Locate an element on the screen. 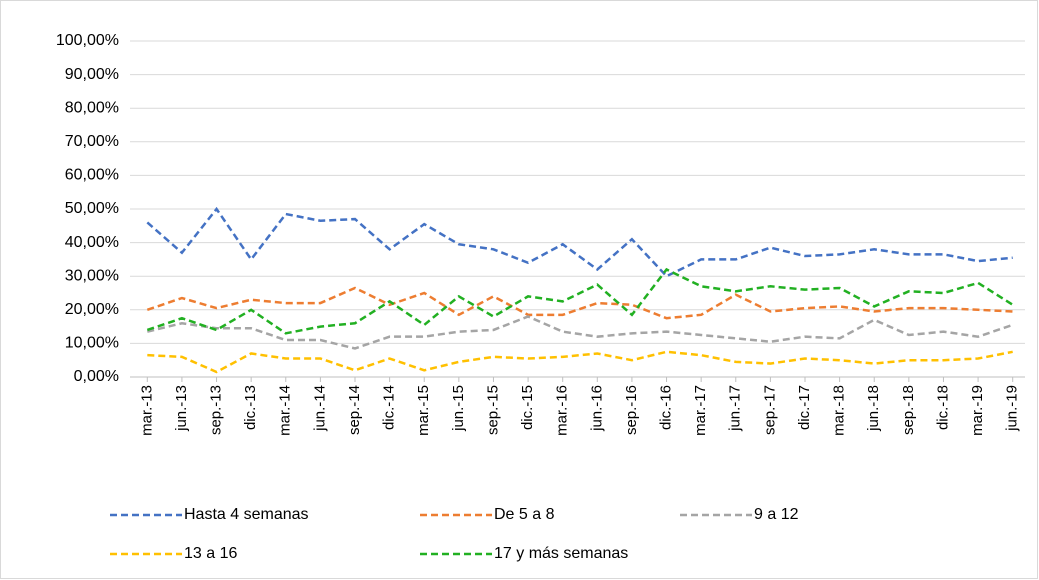  y-tick-label: 40,00% is located at coordinates (92, 242).